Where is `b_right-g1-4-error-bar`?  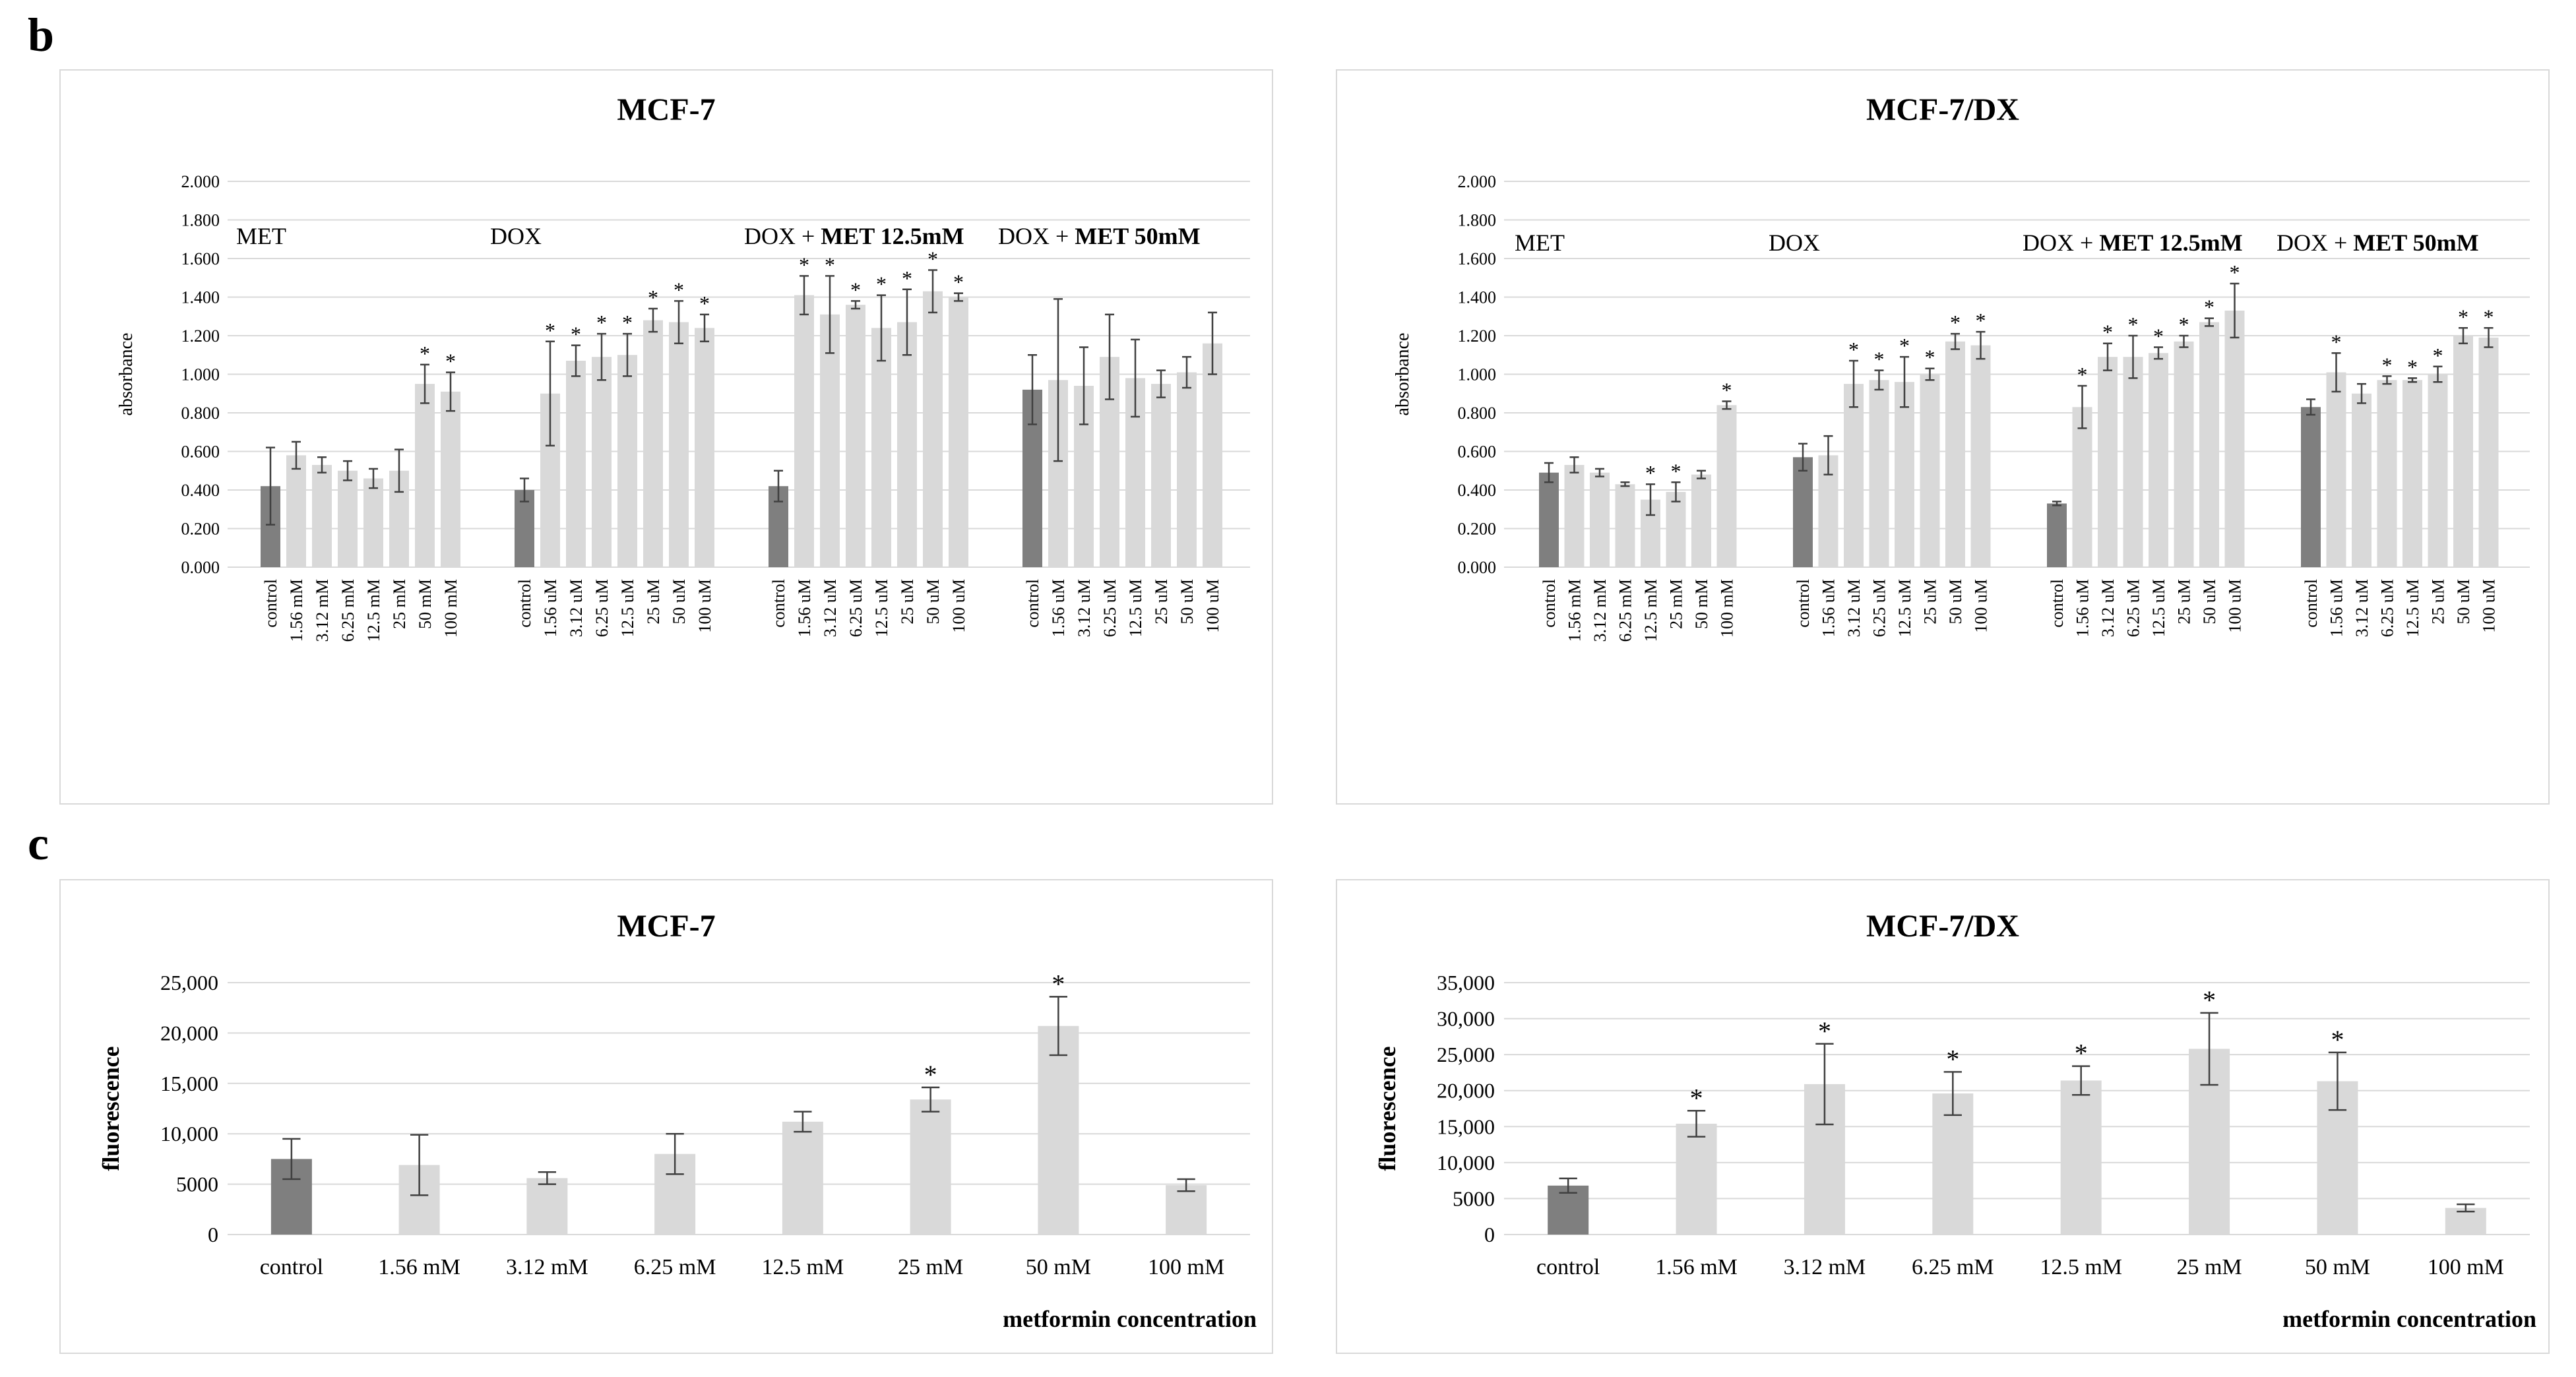
b_right-g1-4-error-bar is located at coordinates (1904, 381).